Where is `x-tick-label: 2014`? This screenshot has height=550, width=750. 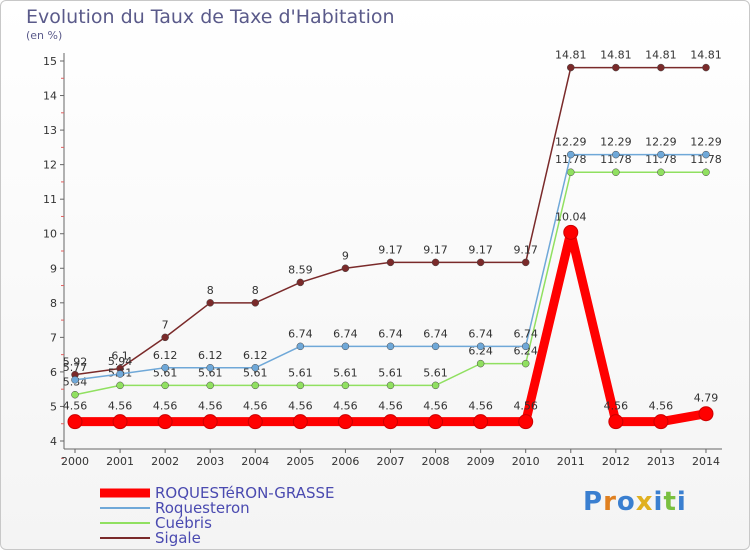 x-tick-label: 2014 is located at coordinates (706, 461).